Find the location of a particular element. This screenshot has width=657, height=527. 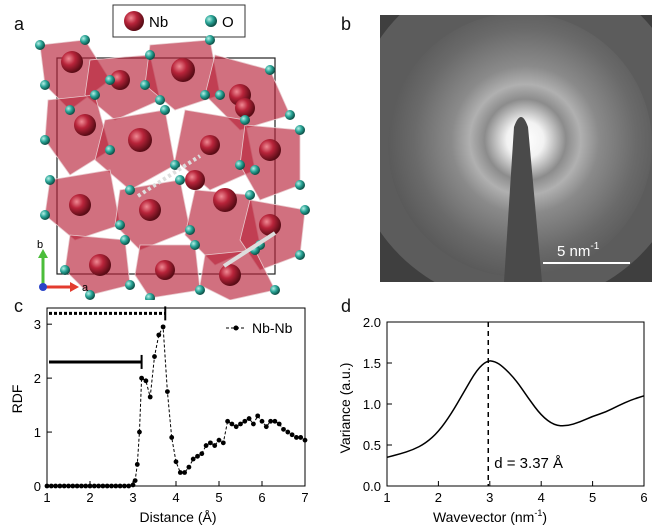

variance-x-axis-label: Wavevector (nm-1) is located at coordinates (490, 516).